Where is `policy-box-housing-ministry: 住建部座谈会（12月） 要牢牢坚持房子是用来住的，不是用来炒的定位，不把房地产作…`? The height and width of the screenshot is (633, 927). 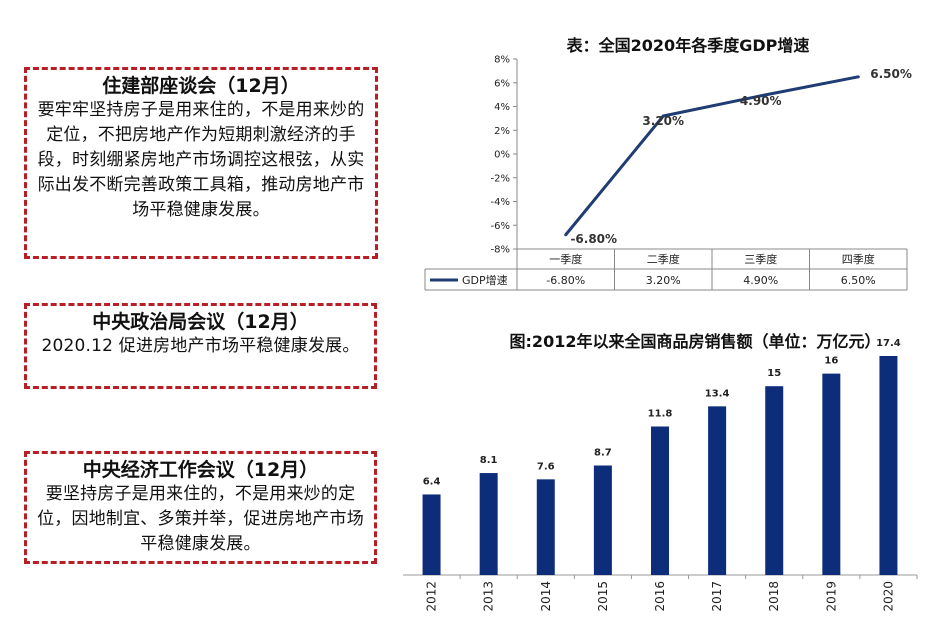
policy-box-housing-ministry: 住建部座谈会（12月） 要牢牢坚持房子是用来住的，不是用来炒的定位，不把房地产作… is located at coordinates (201, 163).